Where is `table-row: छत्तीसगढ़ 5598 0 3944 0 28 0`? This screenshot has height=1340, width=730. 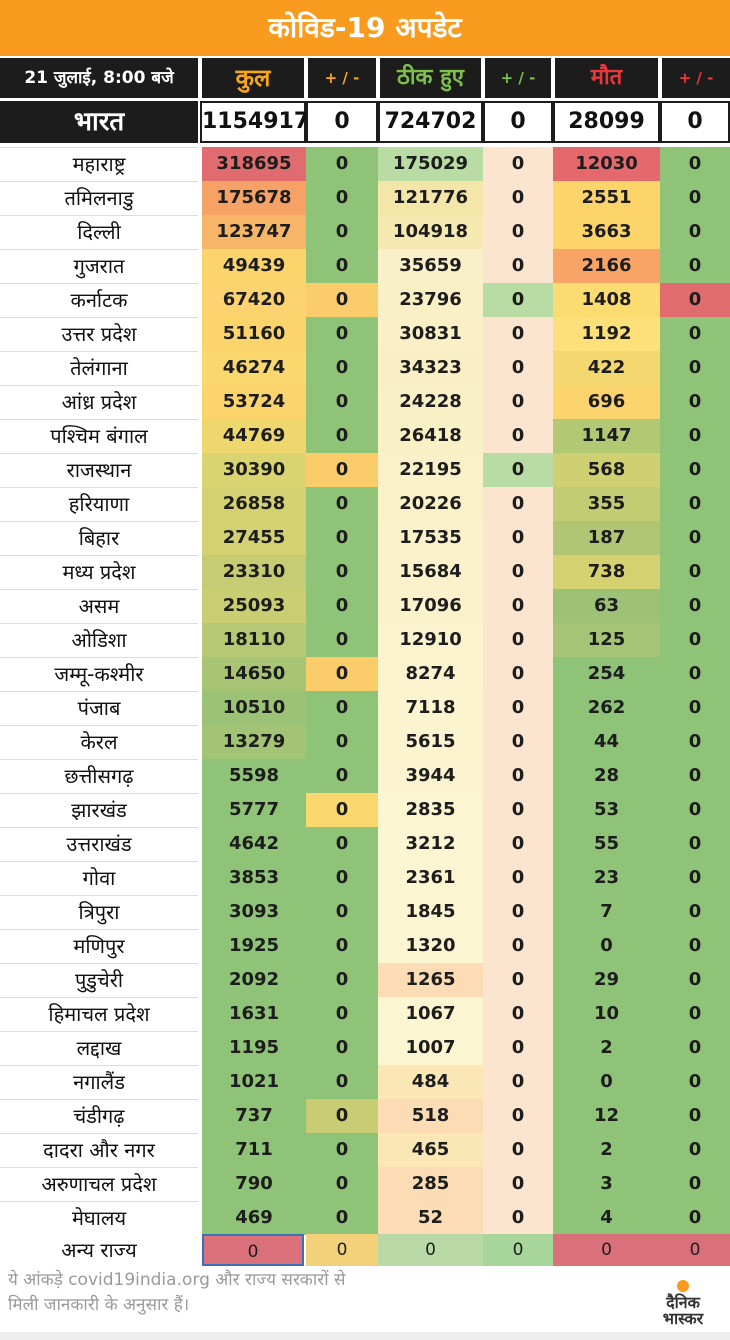
table-row: छत्तीसगढ़ 5598 0 3944 0 28 0 is located at coordinates (365, 776).